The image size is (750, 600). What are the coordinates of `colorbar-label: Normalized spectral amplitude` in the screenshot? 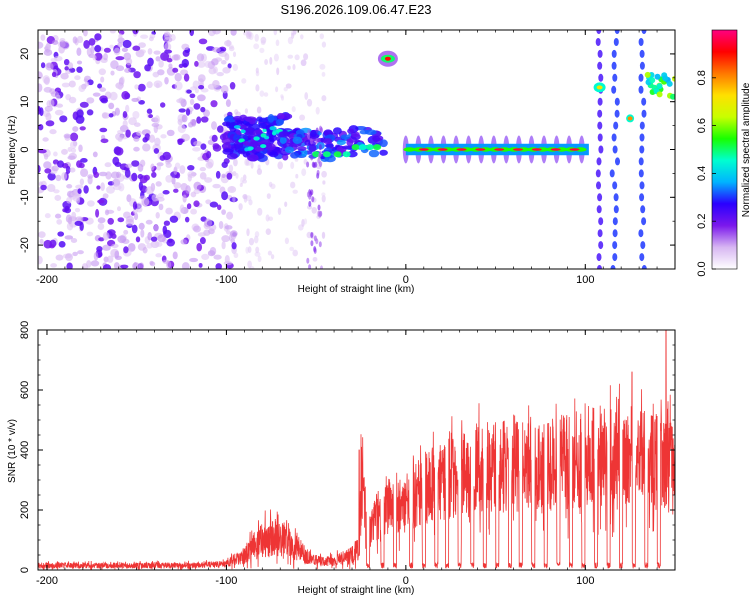 It's located at (745, 149).